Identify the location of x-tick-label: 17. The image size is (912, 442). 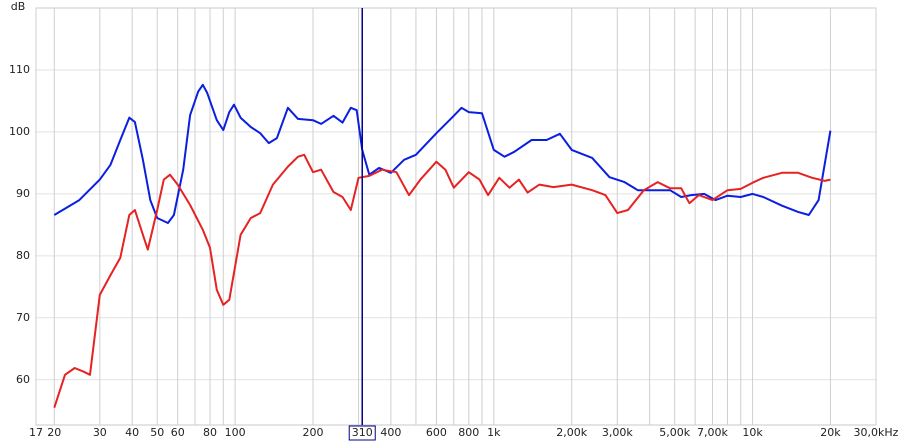
(36, 432).